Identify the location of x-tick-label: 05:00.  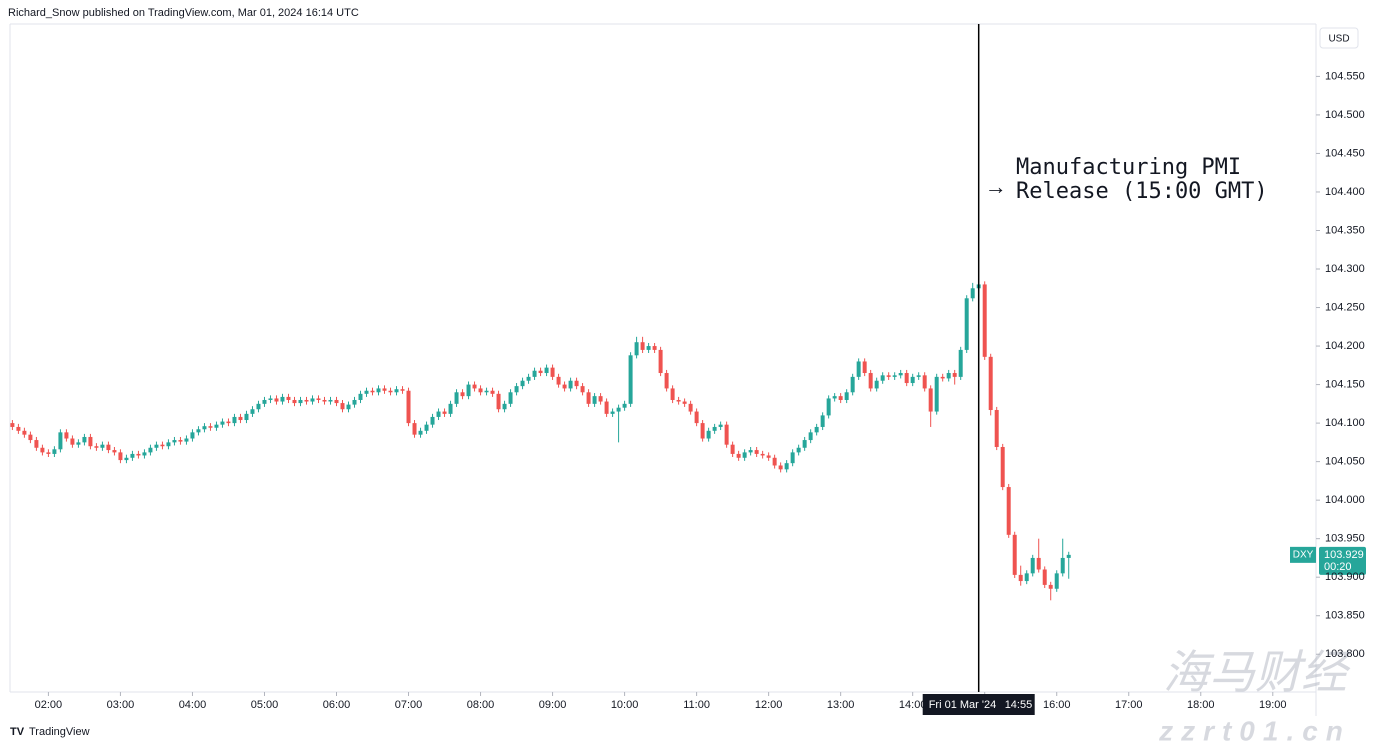
(265, 705).